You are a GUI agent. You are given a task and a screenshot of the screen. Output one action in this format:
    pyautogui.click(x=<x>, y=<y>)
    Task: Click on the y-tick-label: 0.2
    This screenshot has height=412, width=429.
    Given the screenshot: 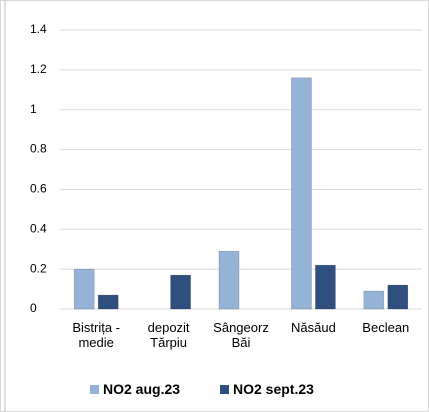 What is the action you would take?
    pyautogui.click(x=38, y=268)
    